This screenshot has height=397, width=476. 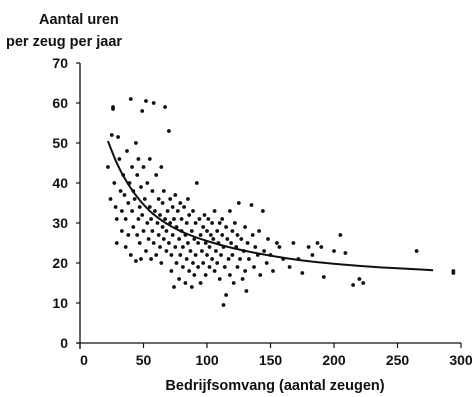 I want to click on x-axis-title: Bedrijfsomvang (aantal zeugen), so click(x=274, y=386).